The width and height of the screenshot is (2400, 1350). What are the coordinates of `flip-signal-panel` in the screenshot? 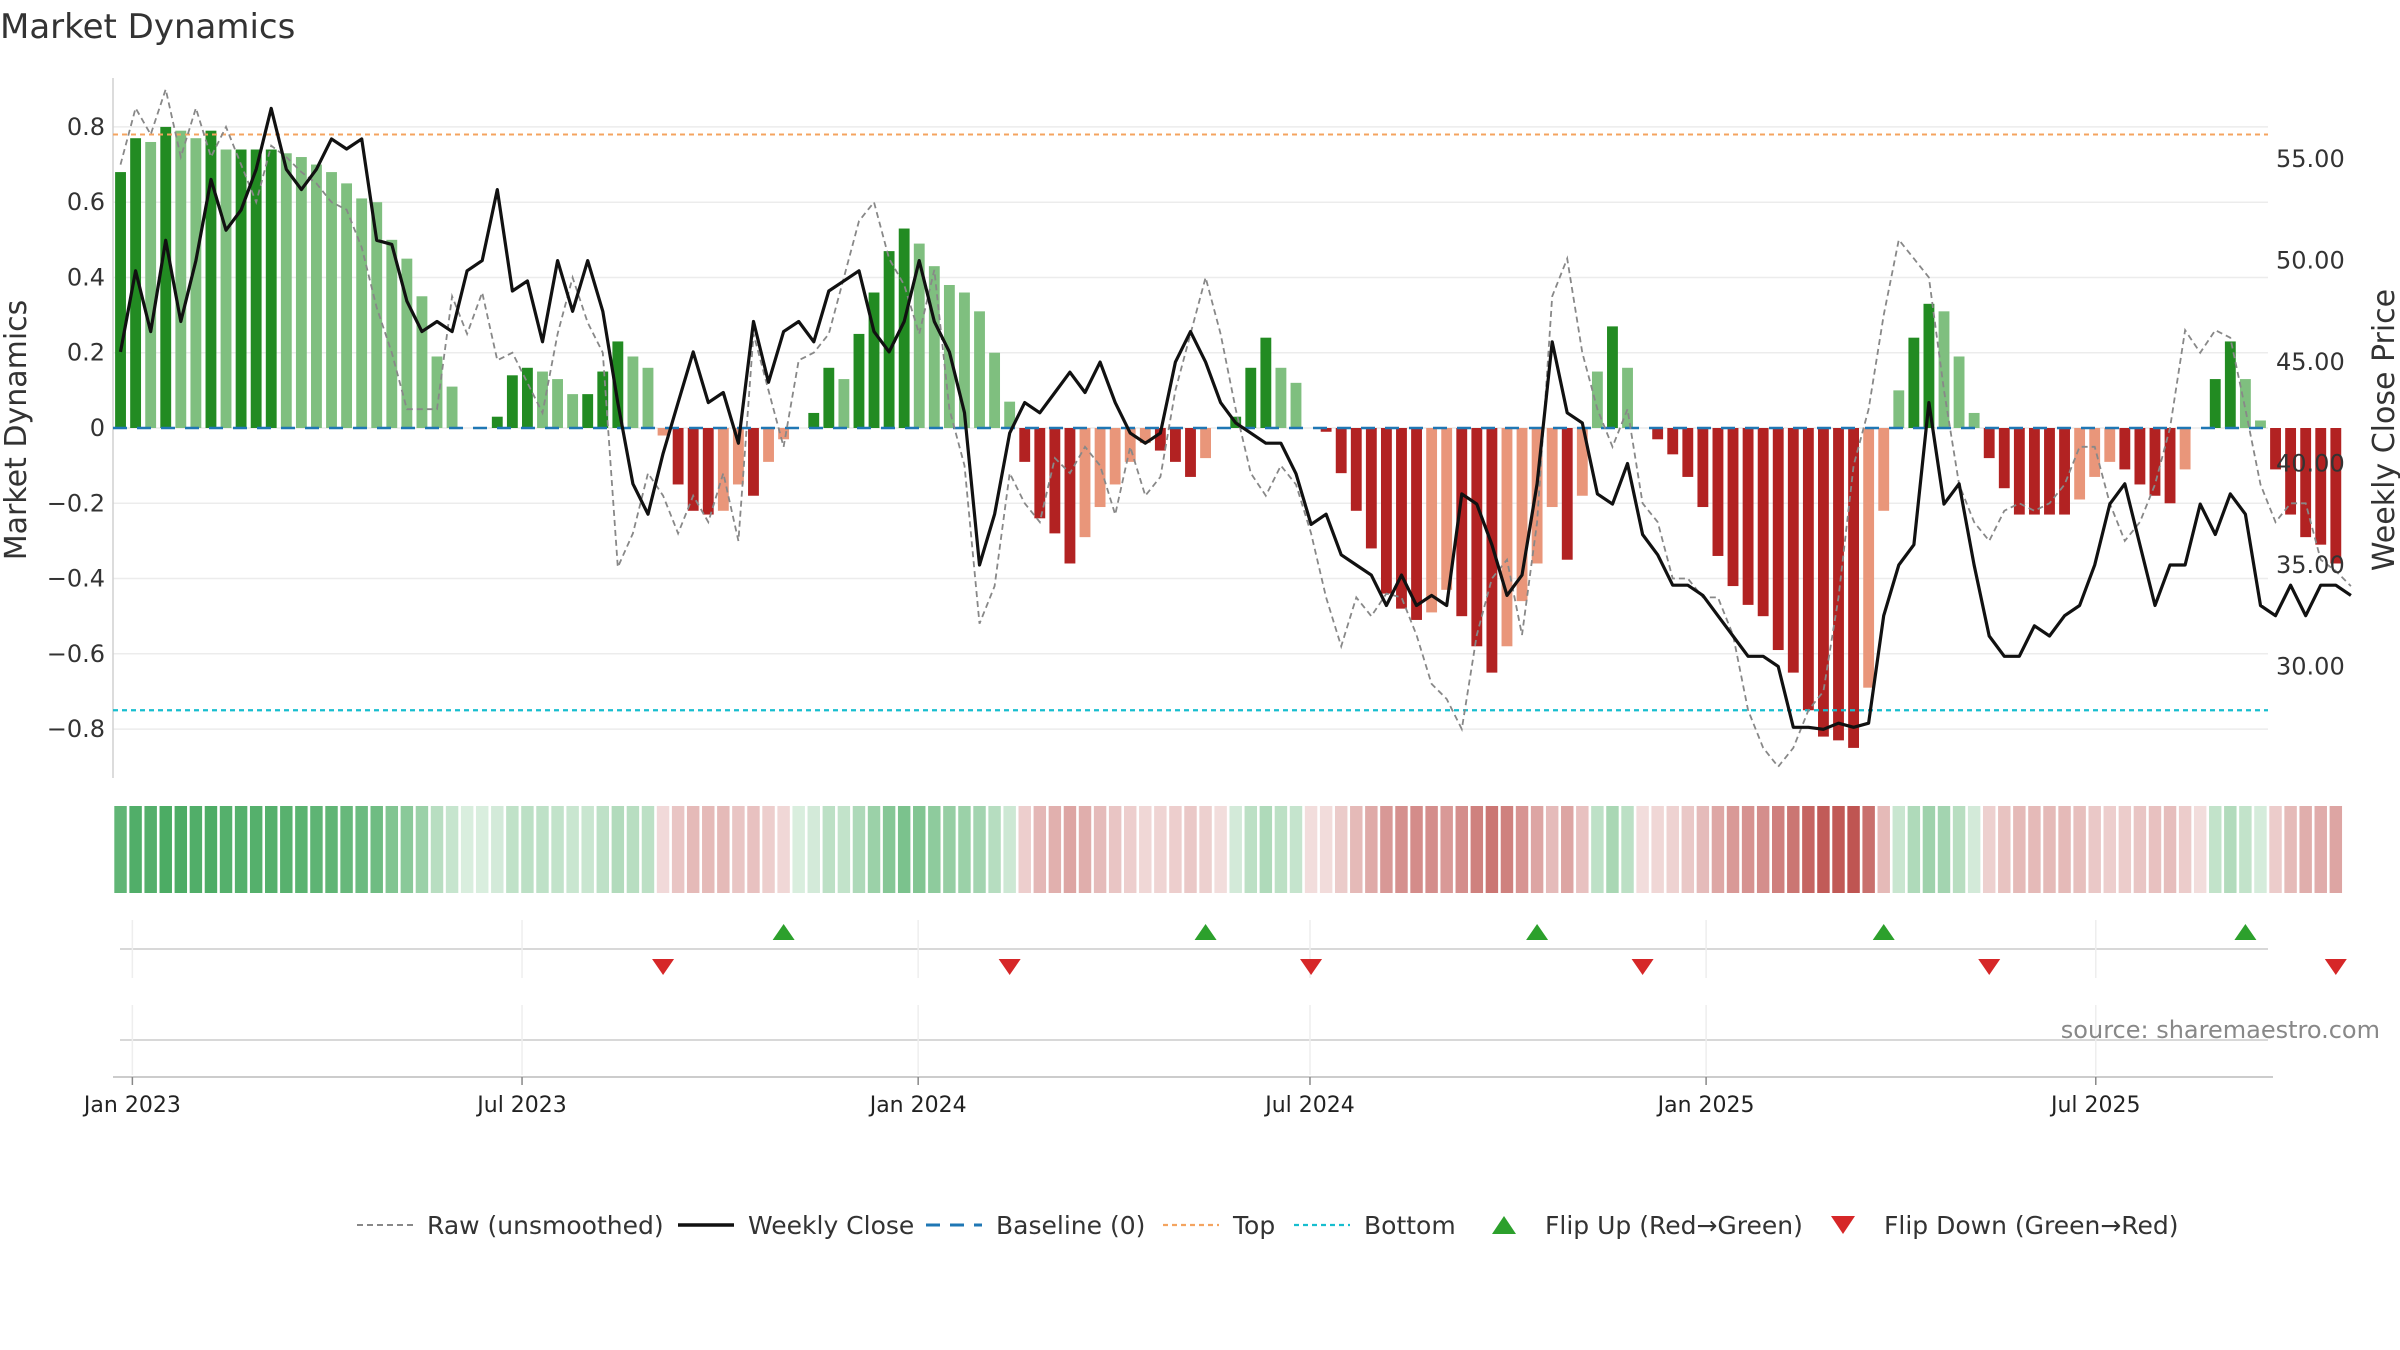 It's located at (1233, 949).